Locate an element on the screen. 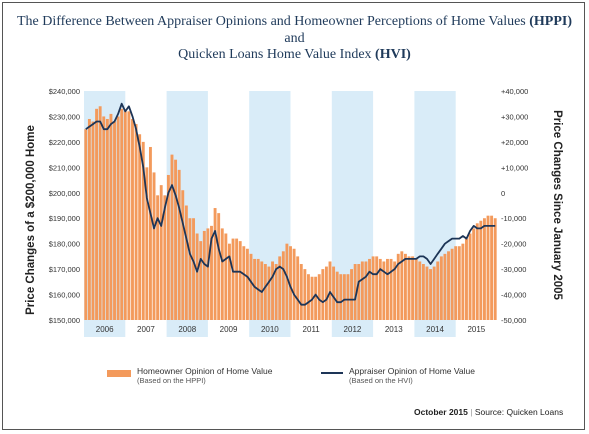 The height and width of the screenshot is (434, 589). chart-title-line2: and is located at coordinates (294, 38).